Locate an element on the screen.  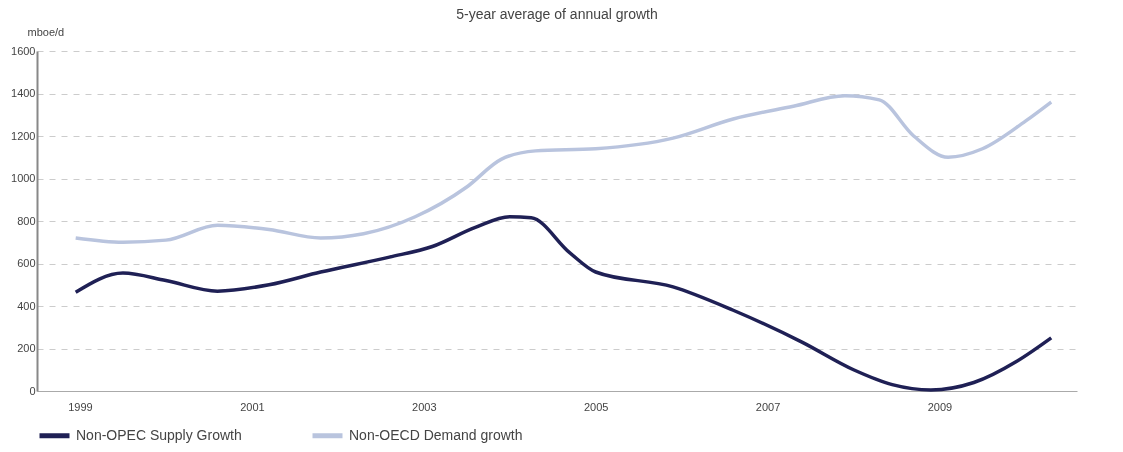
y-tick-label: 200 is located at coordinates (26, 348).